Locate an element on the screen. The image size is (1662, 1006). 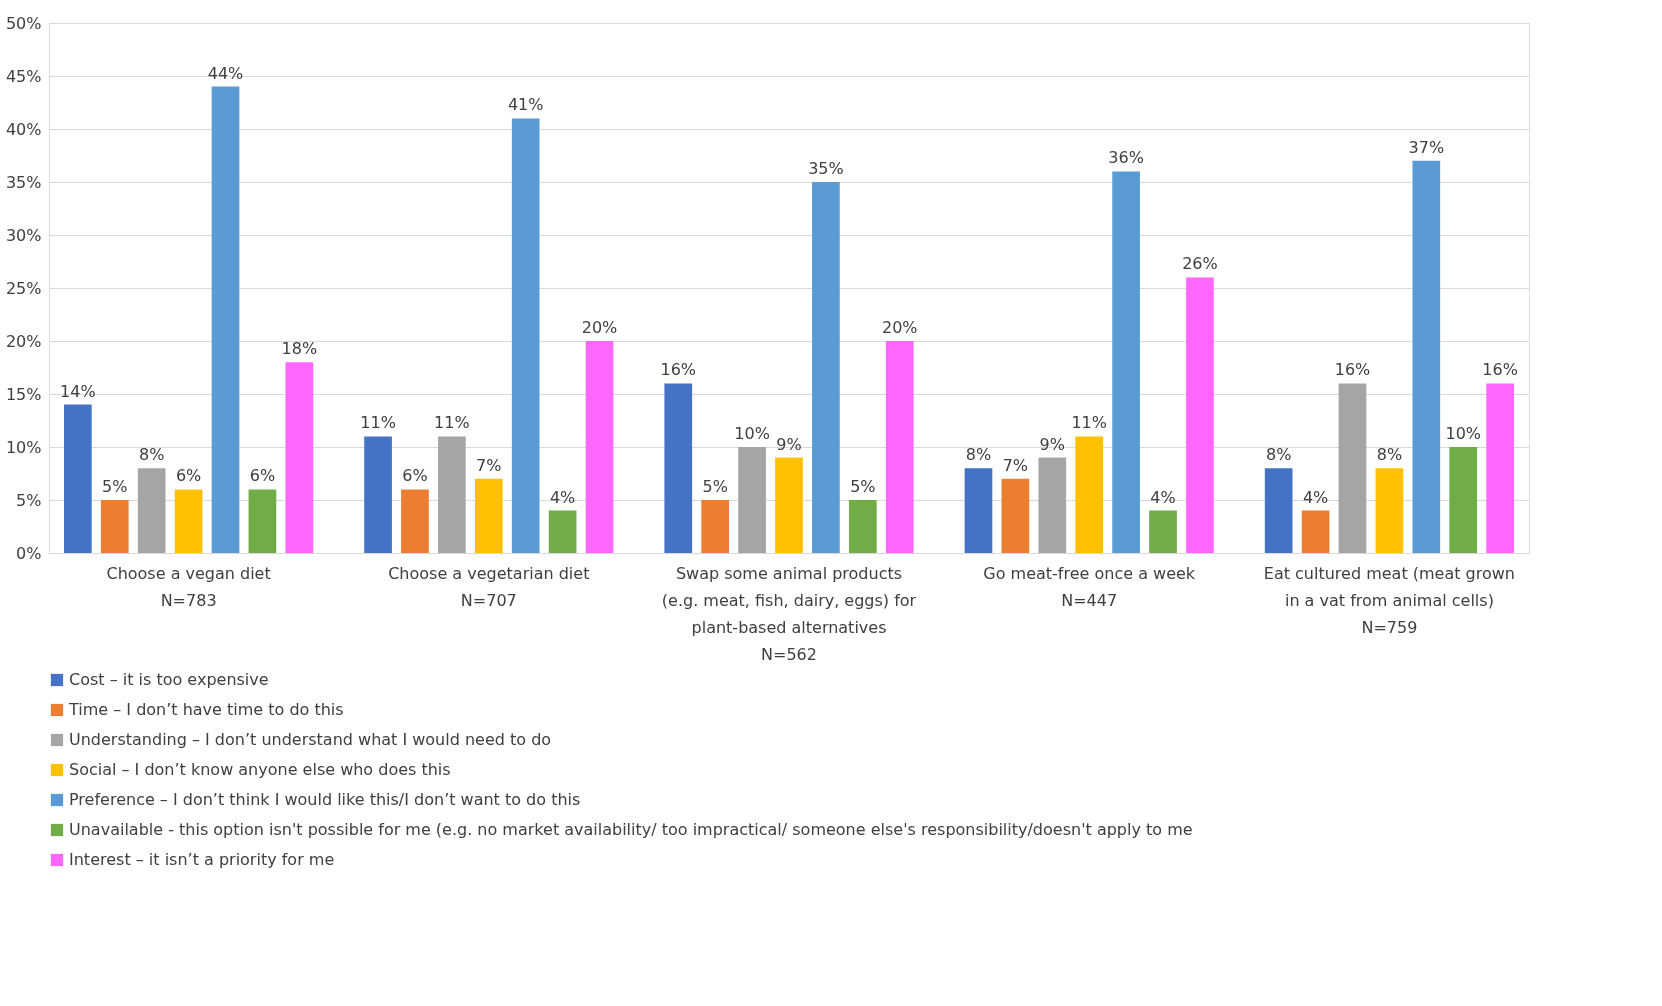
legend-label: Social – I don’t know anyone else who does this is located at coordinates (260, 769).